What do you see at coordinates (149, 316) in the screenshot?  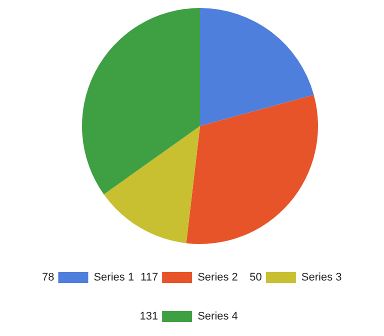 I see `data-label: 131` at bounding box center [149, 316].